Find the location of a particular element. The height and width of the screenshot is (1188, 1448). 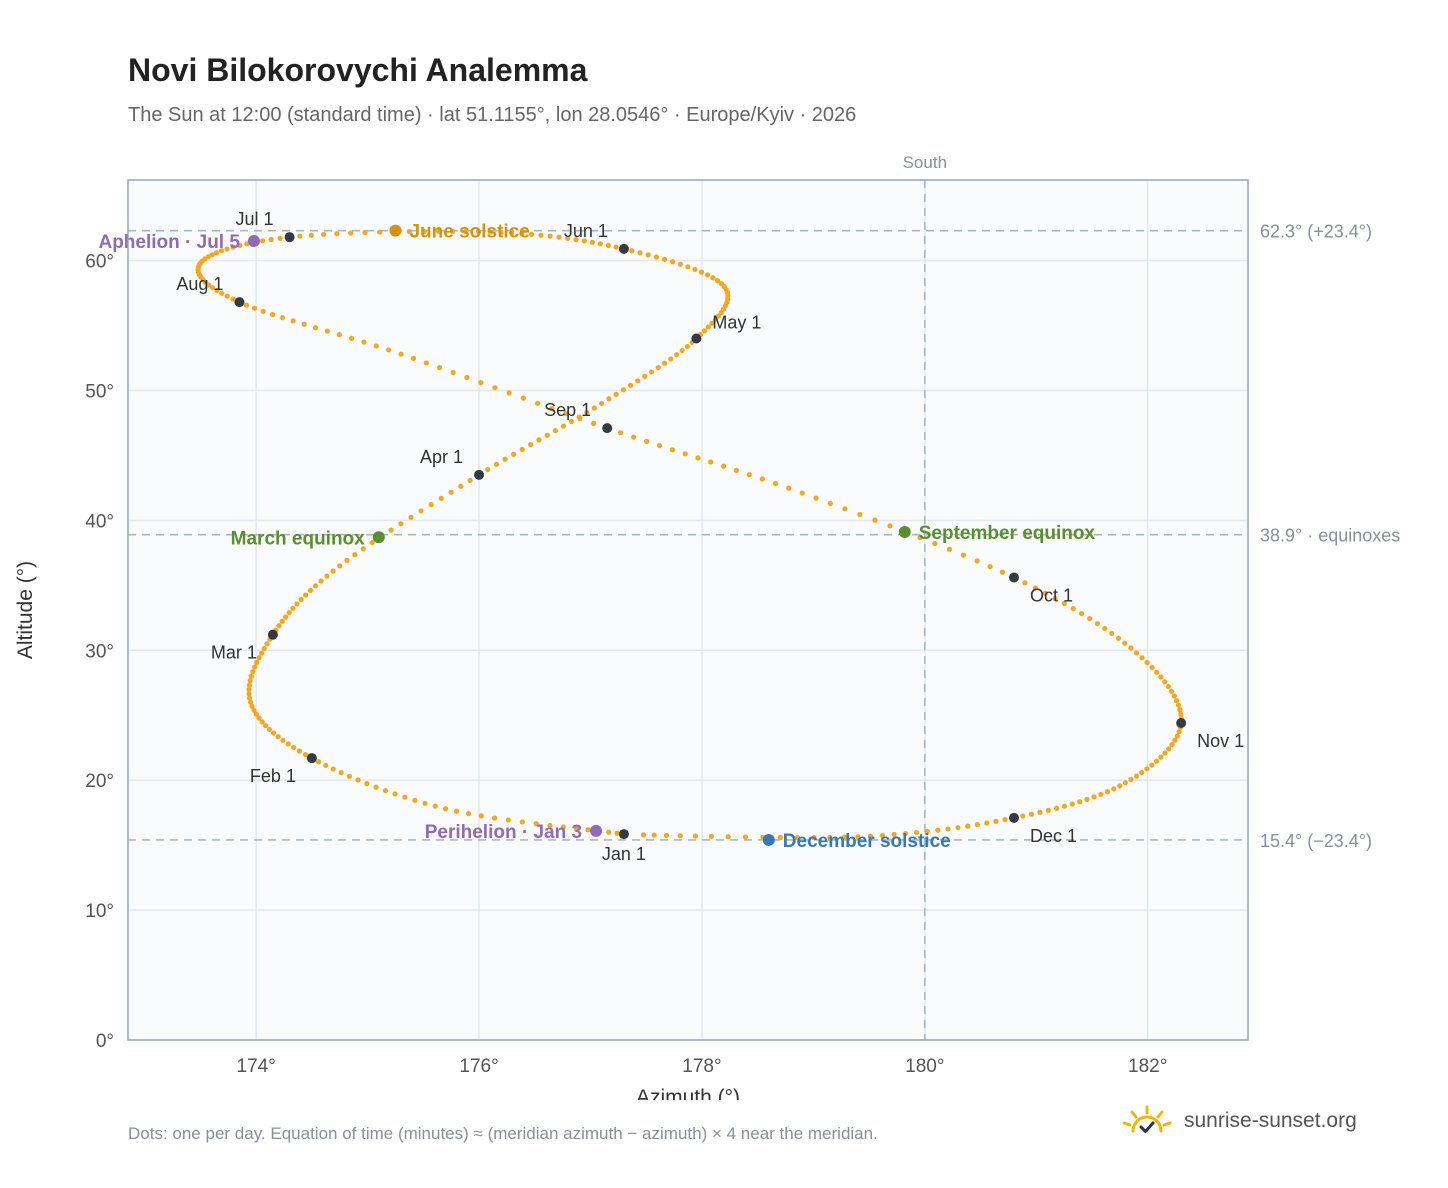

month-marker-label: Aug 1 is located at coordinates (199, 284).